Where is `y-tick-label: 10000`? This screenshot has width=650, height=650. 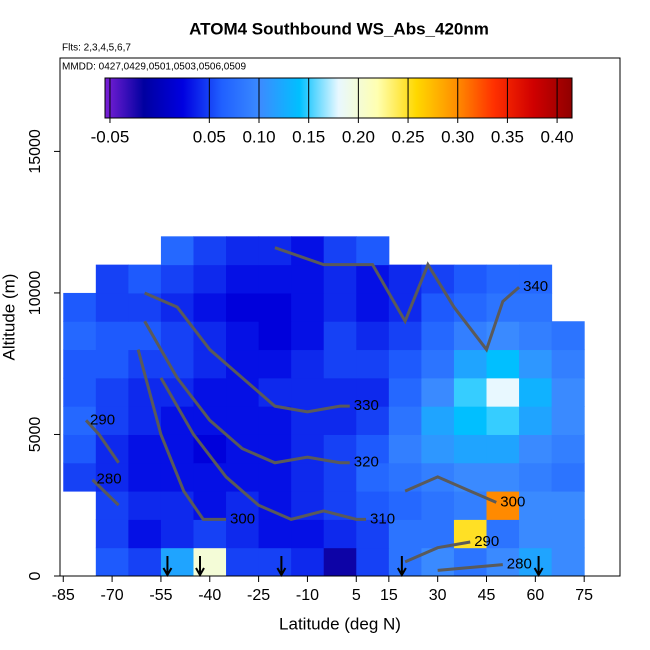 y-tick-label: 10000 is located at coordinates (35, 293).